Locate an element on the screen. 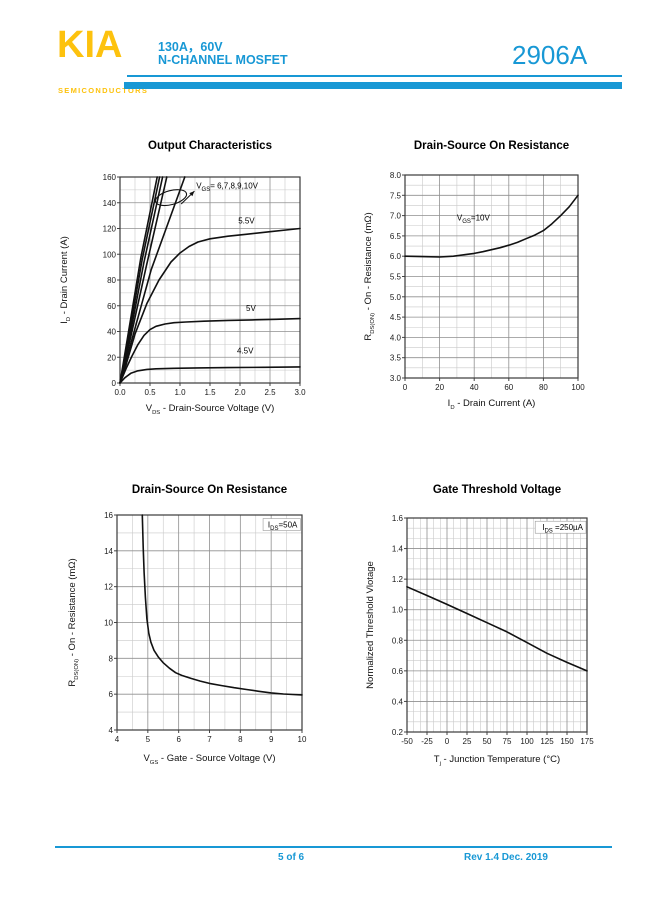 The height and width of the screenshot is (917, 649). svg-text: 0.5 is located at coordinates (150, 392).